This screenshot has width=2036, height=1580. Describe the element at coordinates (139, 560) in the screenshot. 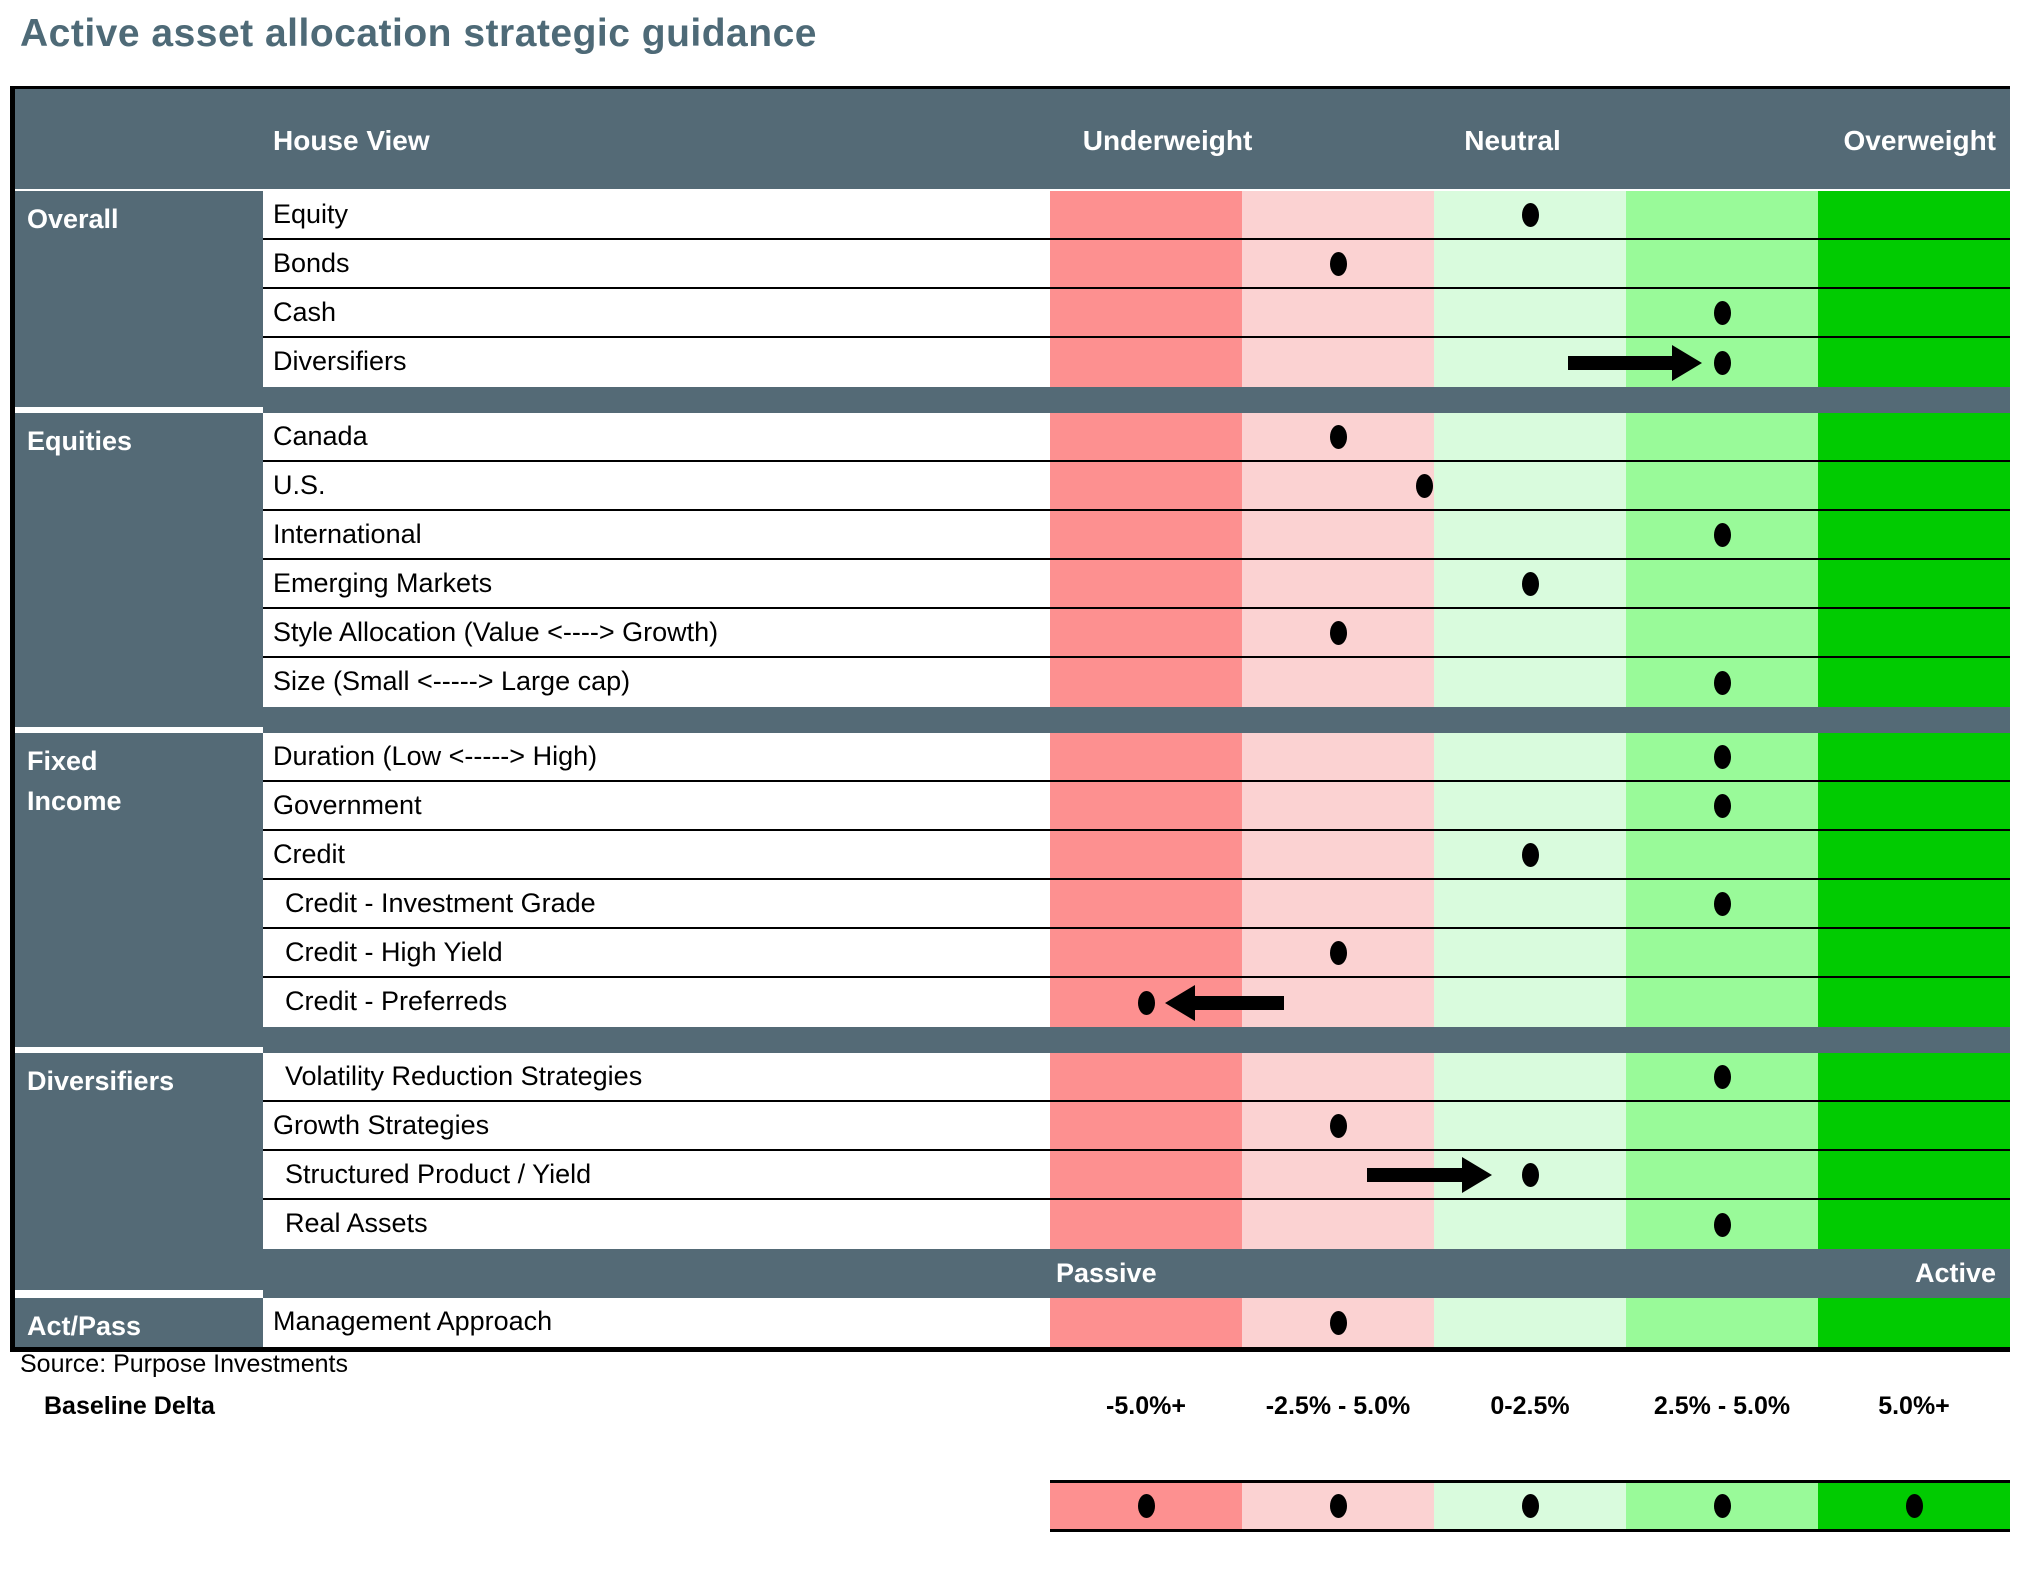

I see `section-sidebar: Equities` at that location.